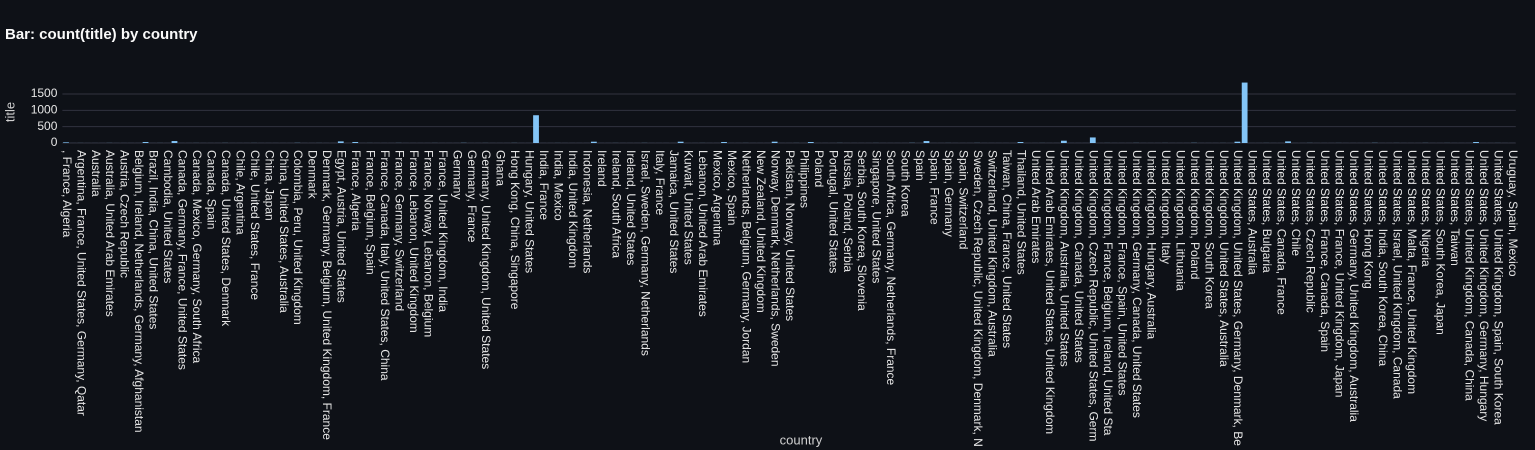 The image size is (1535, 450). Describe the element at coordinates (1151, 245) in the screenshot. I see `x-tick-label: United Kingdom, Hungary, Australia` at that location.